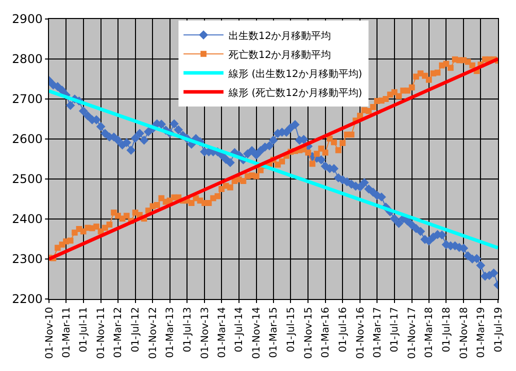  What do you see at coordinates (102, 333) in the screenshot?
I see `x-tick-label: 01-Nov-11` at bounding box center [102, 333].